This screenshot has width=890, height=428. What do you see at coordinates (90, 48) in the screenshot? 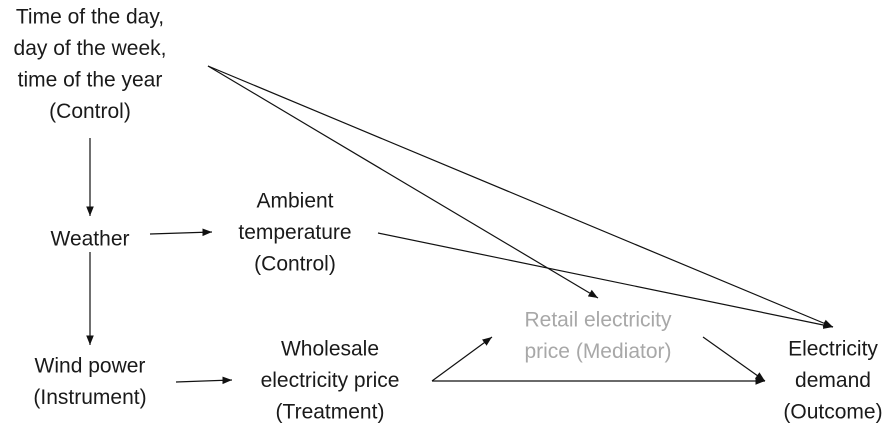
I see `node-label: day of the week,` at bounding box center [90, 48].